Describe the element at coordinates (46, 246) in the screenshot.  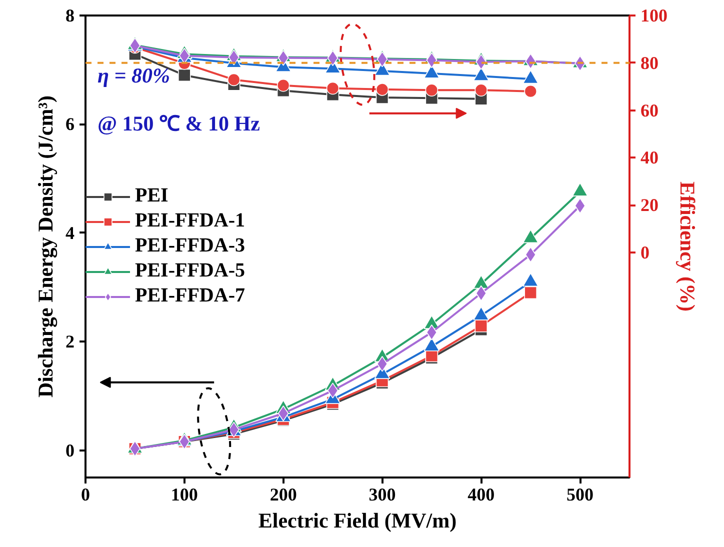
I see `y-axis-title: Discharge Energy Density (J/cm³)` at that location.